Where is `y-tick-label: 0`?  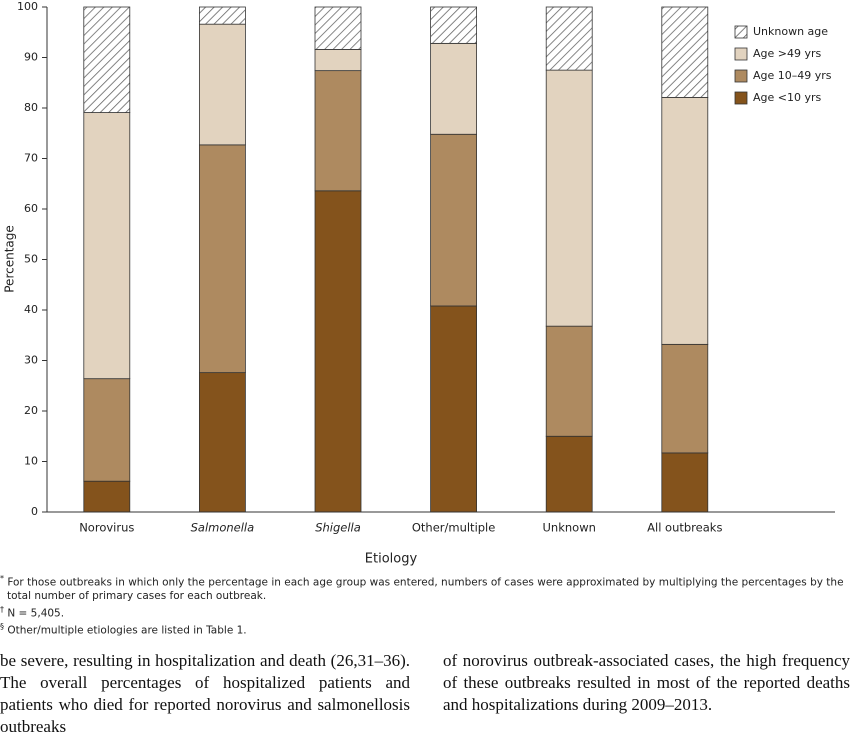
y-tick-label: 0 is located at coordinates (34, 511).